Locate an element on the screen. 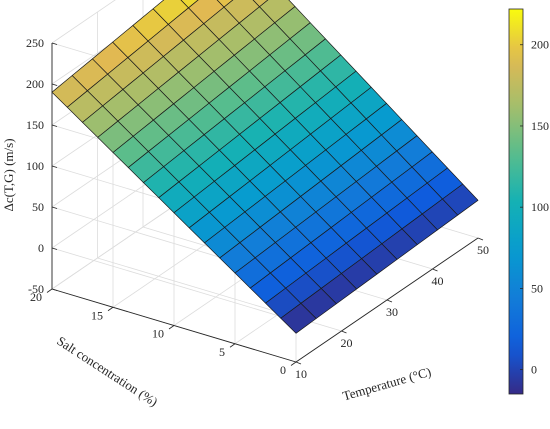  x-tick-label: 20 is located at coordinates (347, 343).